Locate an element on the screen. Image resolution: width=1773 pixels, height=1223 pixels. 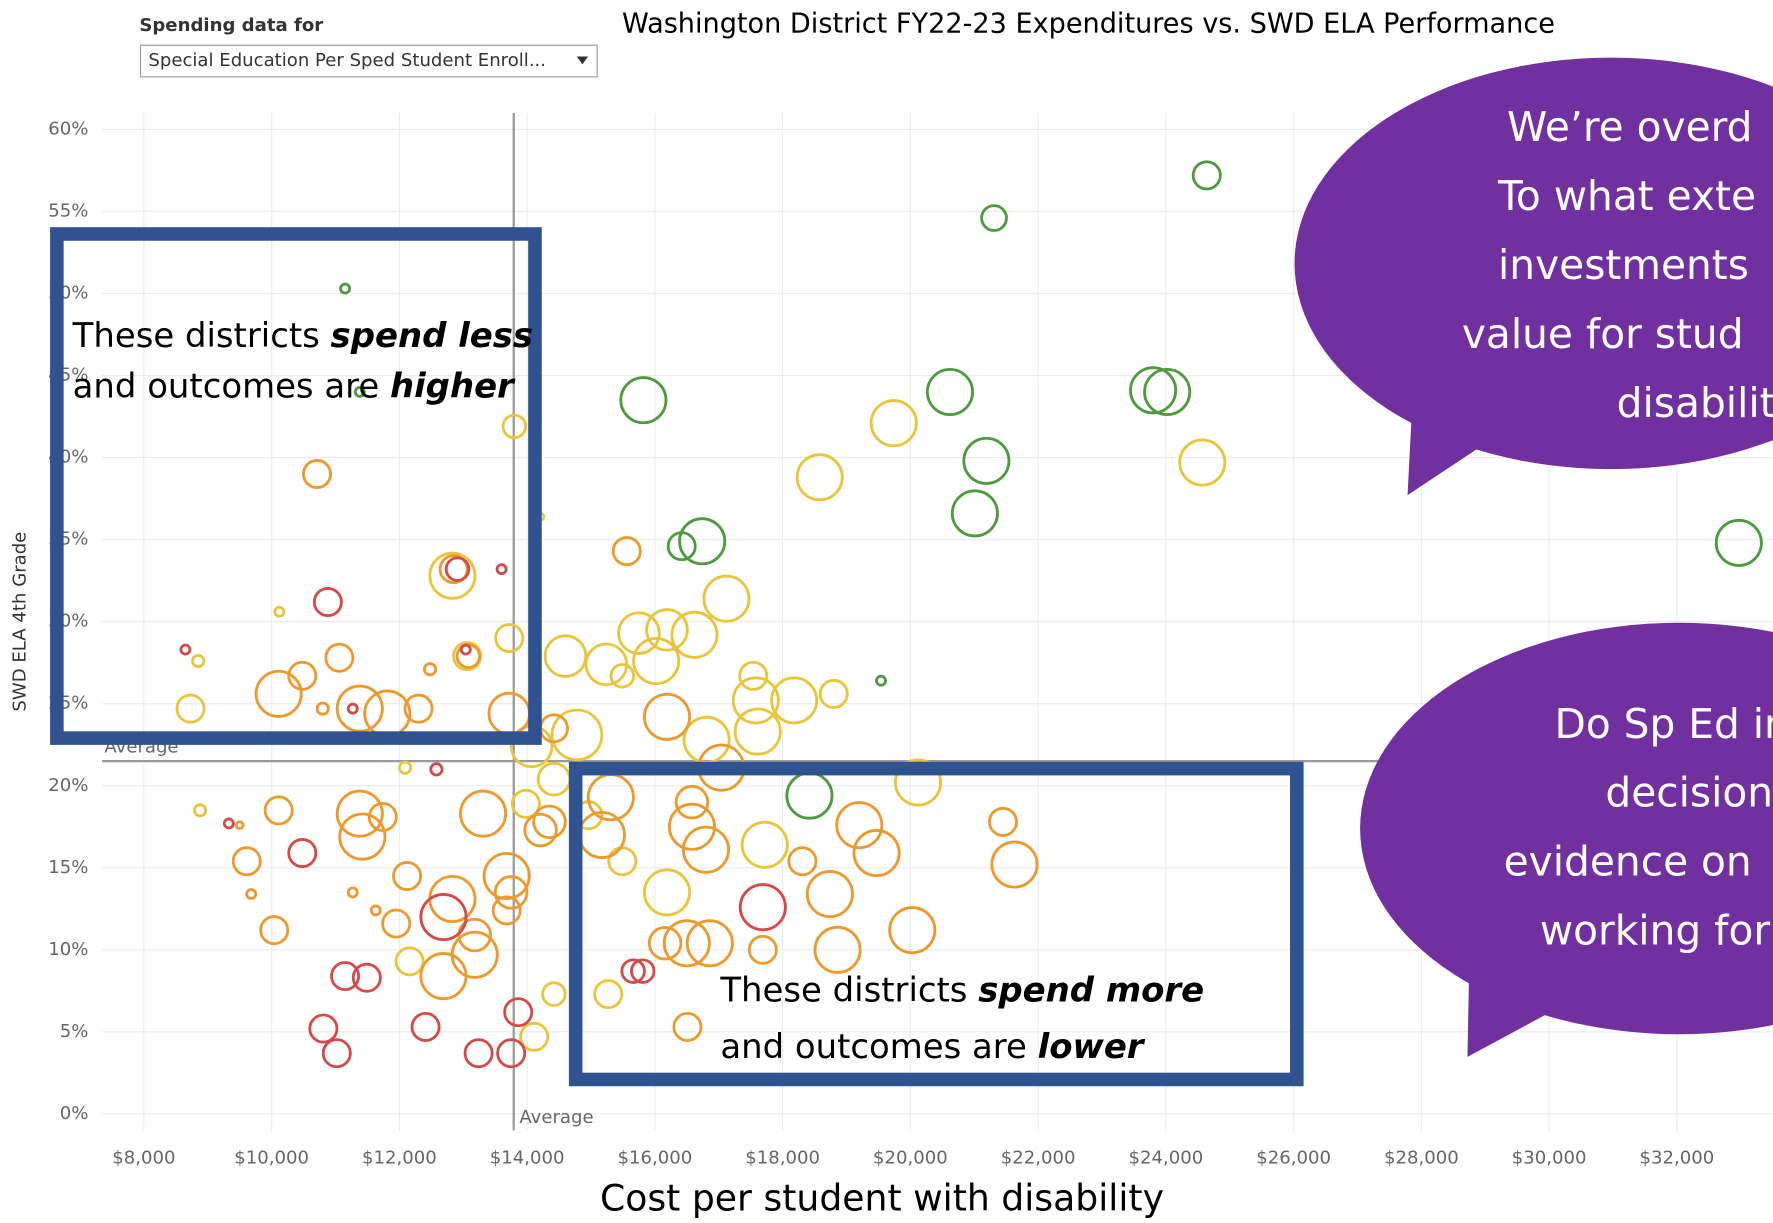
annotation-text: These districts spend more is located at coordinates (961, 989).